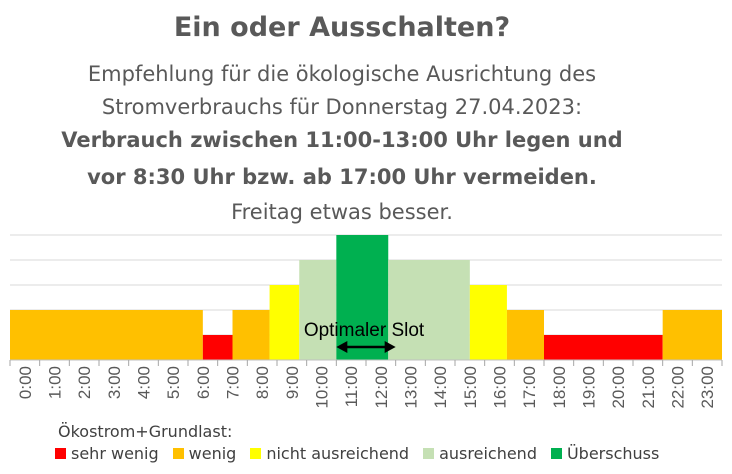  Describe the element at coordinates (500, 387) in the screenshot. I see `x-tick-label: 16:00` at that location.